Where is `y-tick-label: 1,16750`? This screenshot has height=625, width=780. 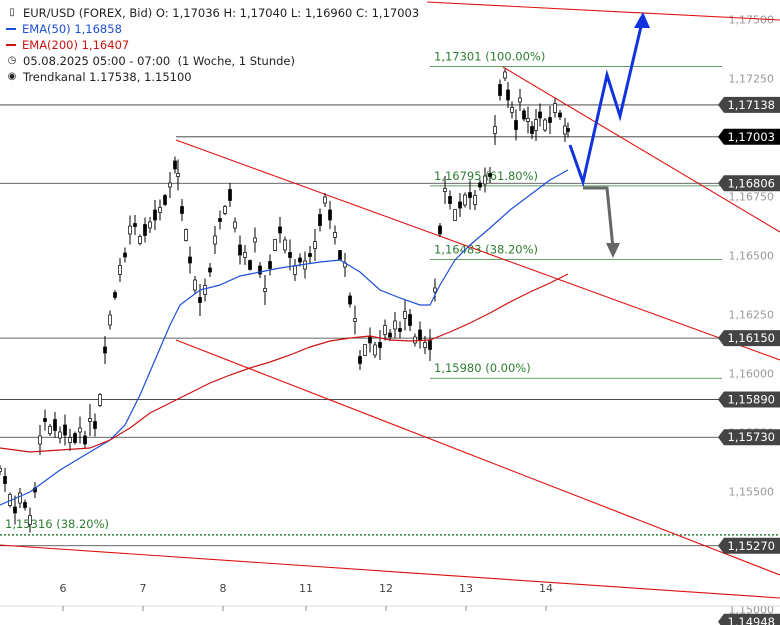
y-tick-label: 1,16750 is located at coordinates (752, 197).